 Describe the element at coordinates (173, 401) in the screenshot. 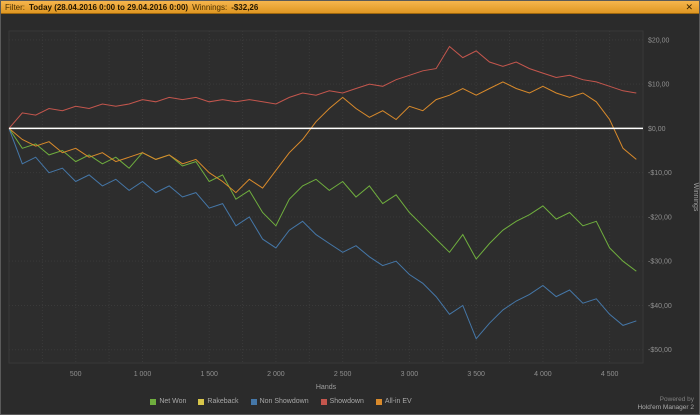

I see `legend-label-net-won: Net Won` at that location.